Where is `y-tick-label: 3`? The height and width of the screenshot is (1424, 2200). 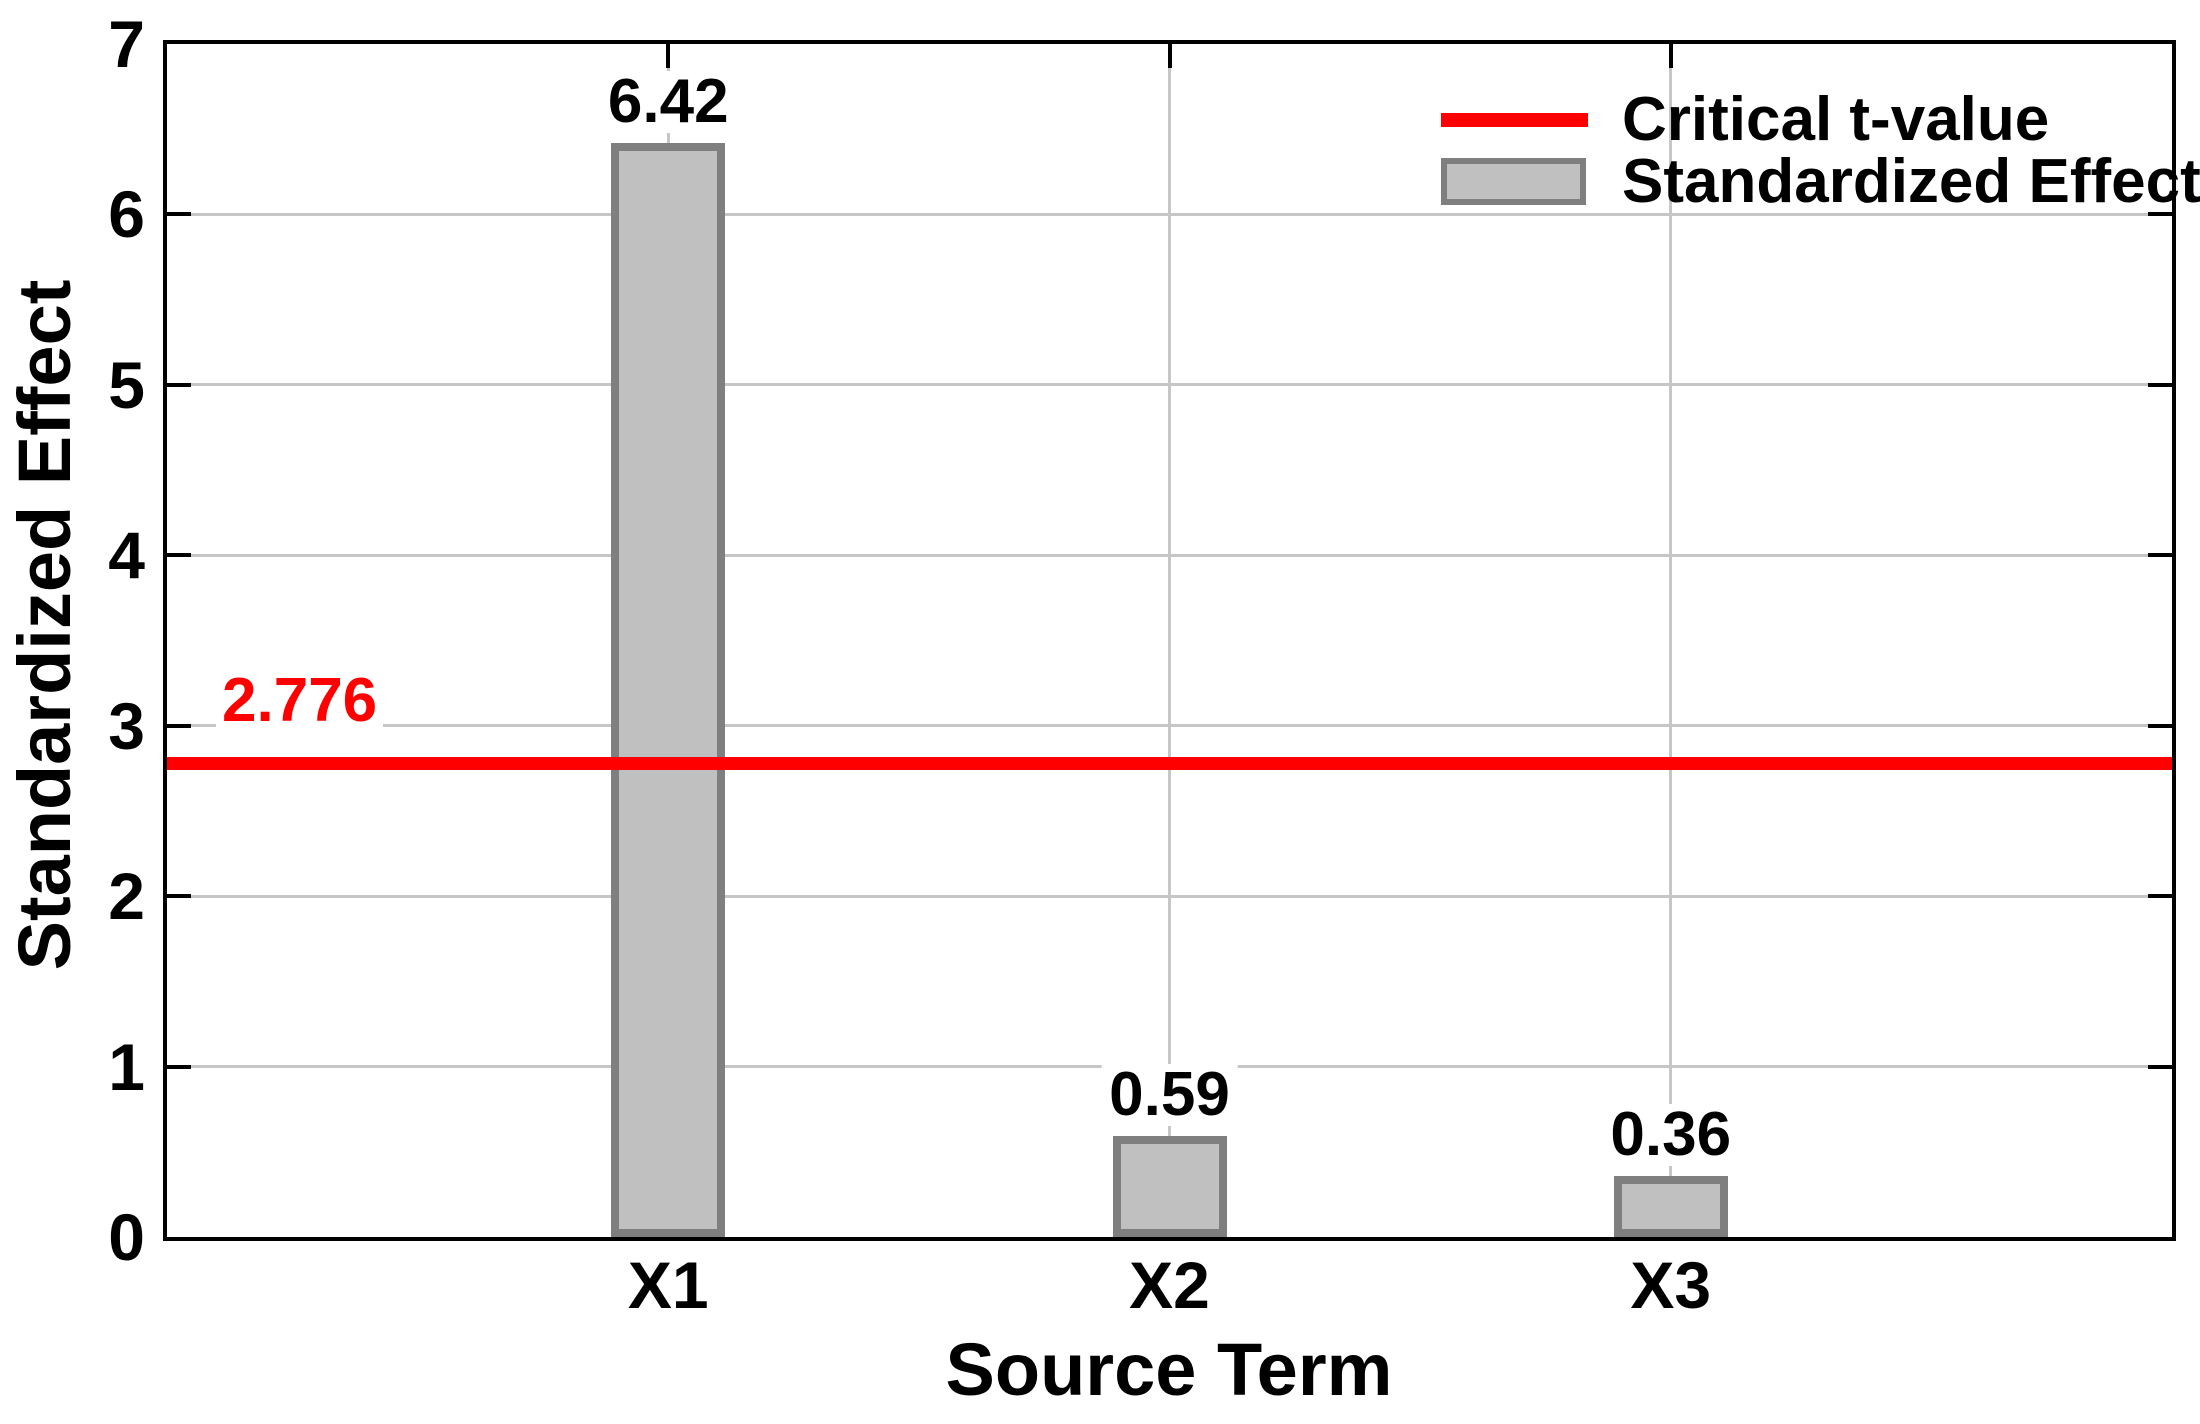 y-tick-label: 3 is located at coordinates (126, 725).